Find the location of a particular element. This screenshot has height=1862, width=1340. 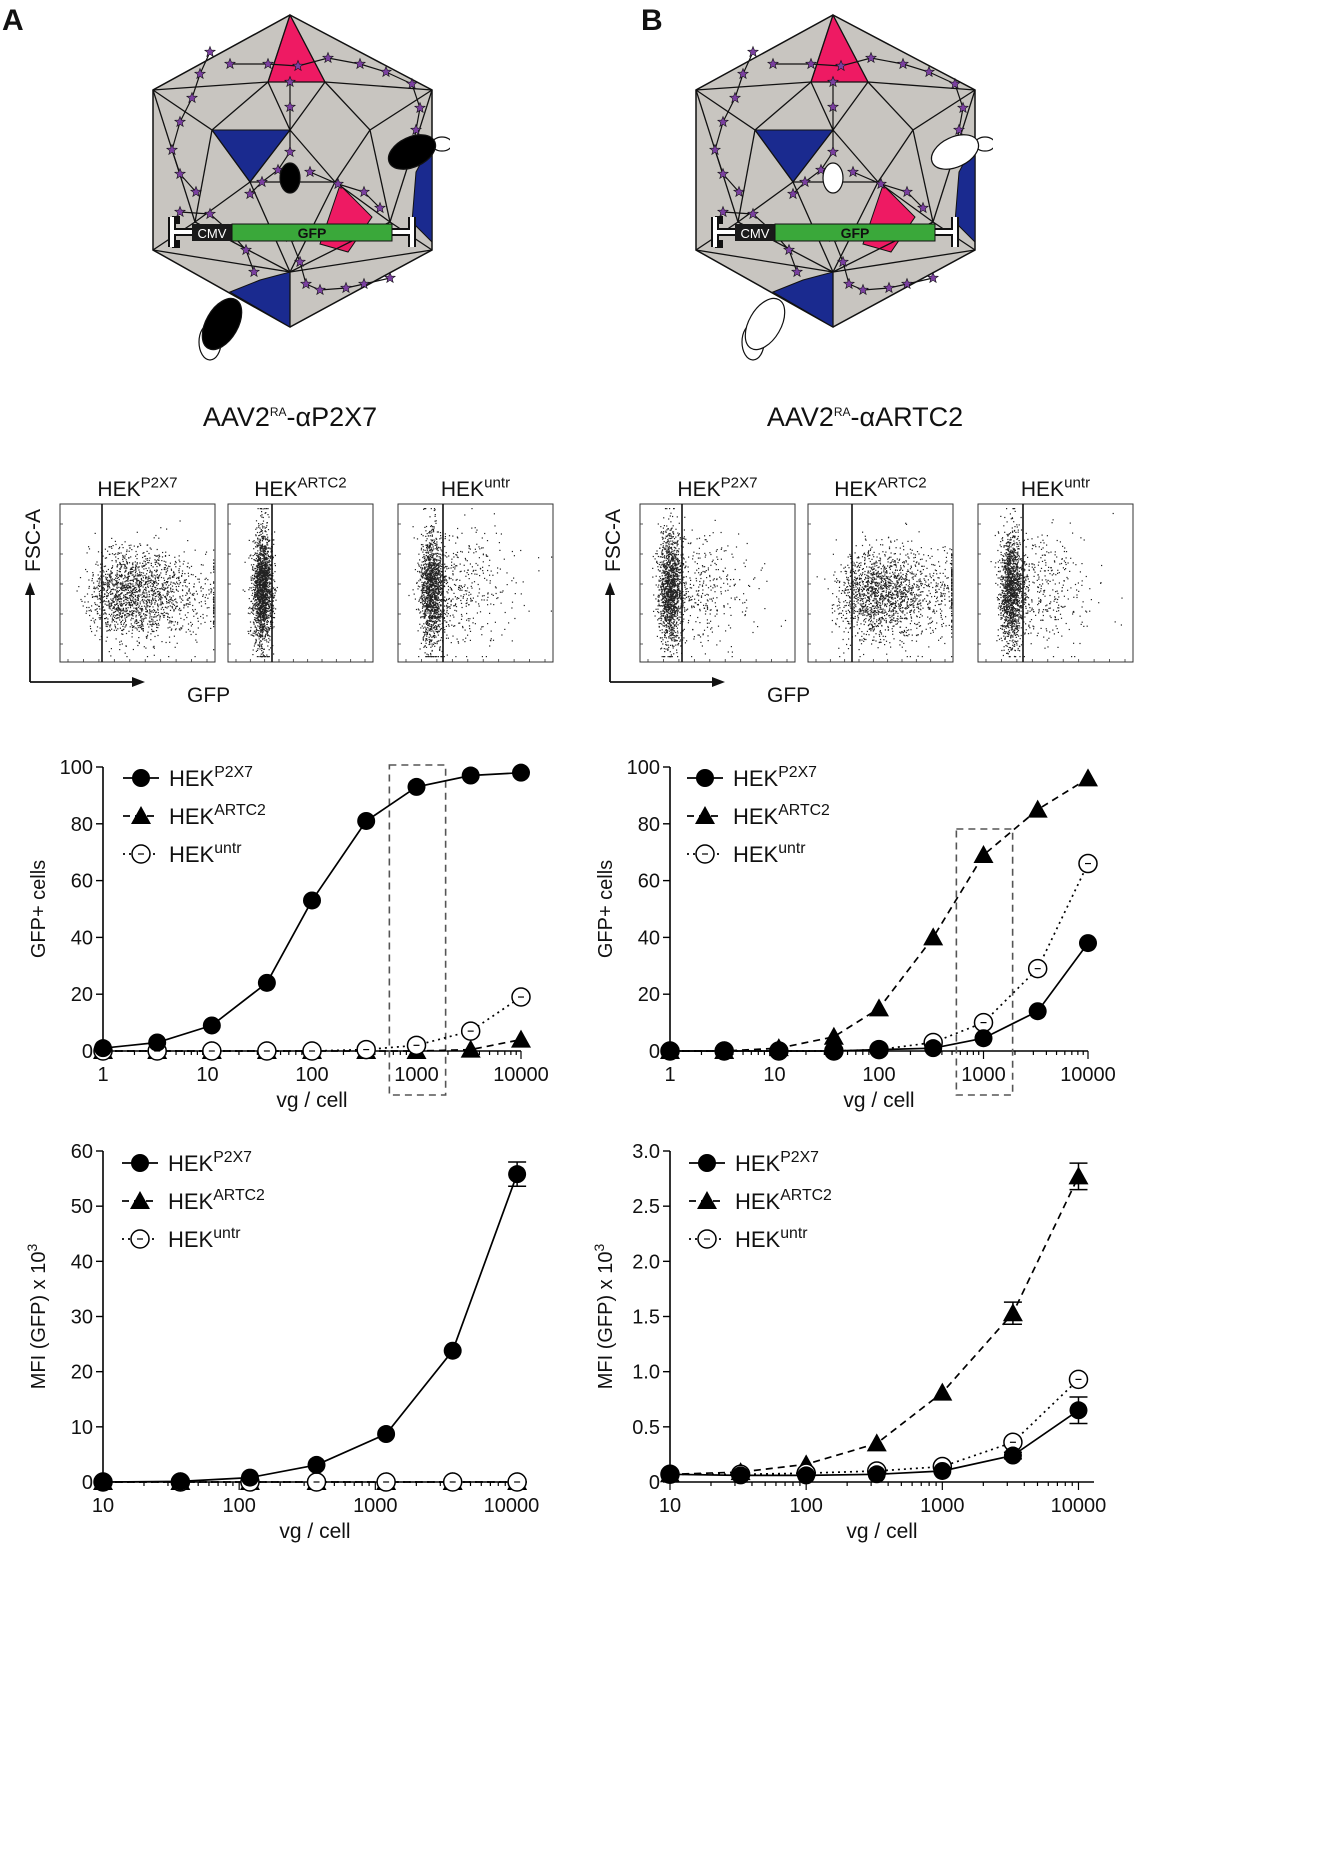

linker-chain is located at coordinates (345, 190).